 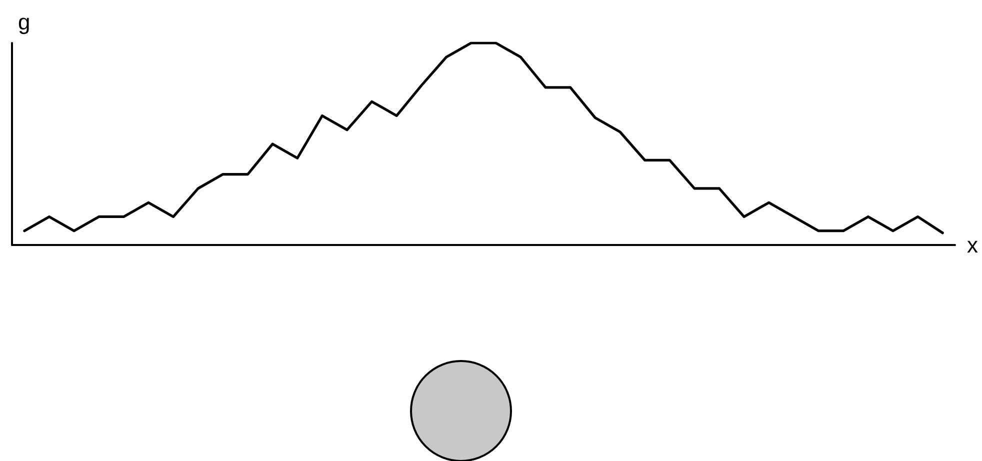 I want to click on y-axis-title: g, so click(x=24, y=22).